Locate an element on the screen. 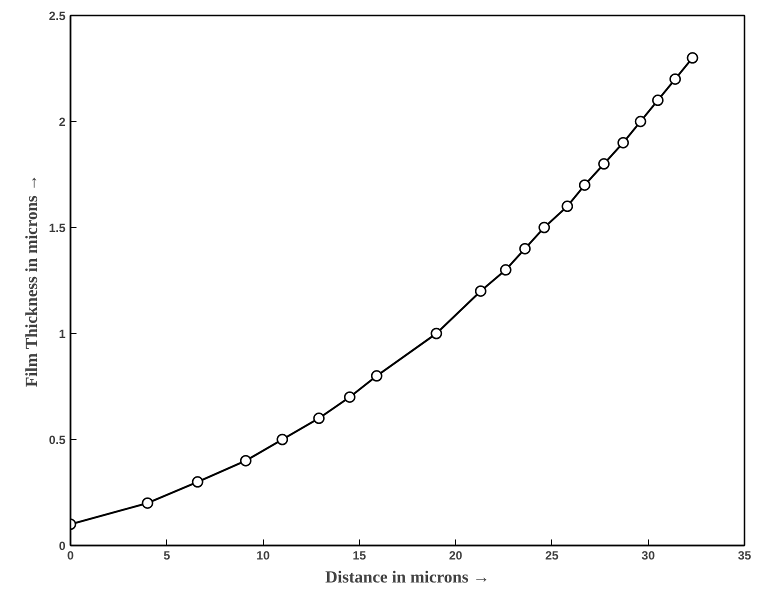 This screenshot has height=615, width=769. x-tick-label: 25 is located at coordinates (552, 555).